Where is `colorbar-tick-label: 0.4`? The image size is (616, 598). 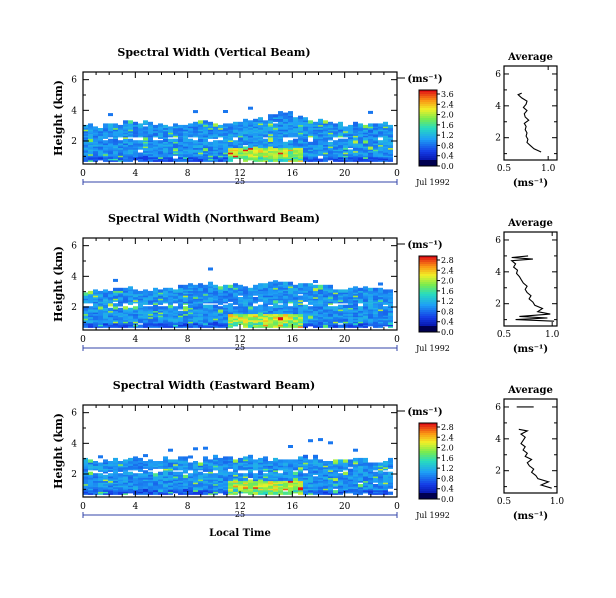 colorbar-tick-label: 0.4 is located at coordinates (447, 489).